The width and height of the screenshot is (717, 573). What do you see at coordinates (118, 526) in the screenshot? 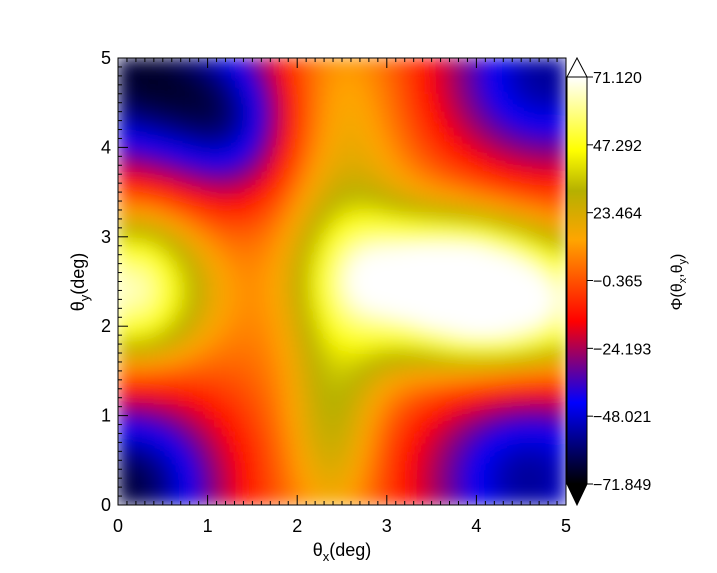
I see `x-tick-label: 0` at bounding box center [118, 526].